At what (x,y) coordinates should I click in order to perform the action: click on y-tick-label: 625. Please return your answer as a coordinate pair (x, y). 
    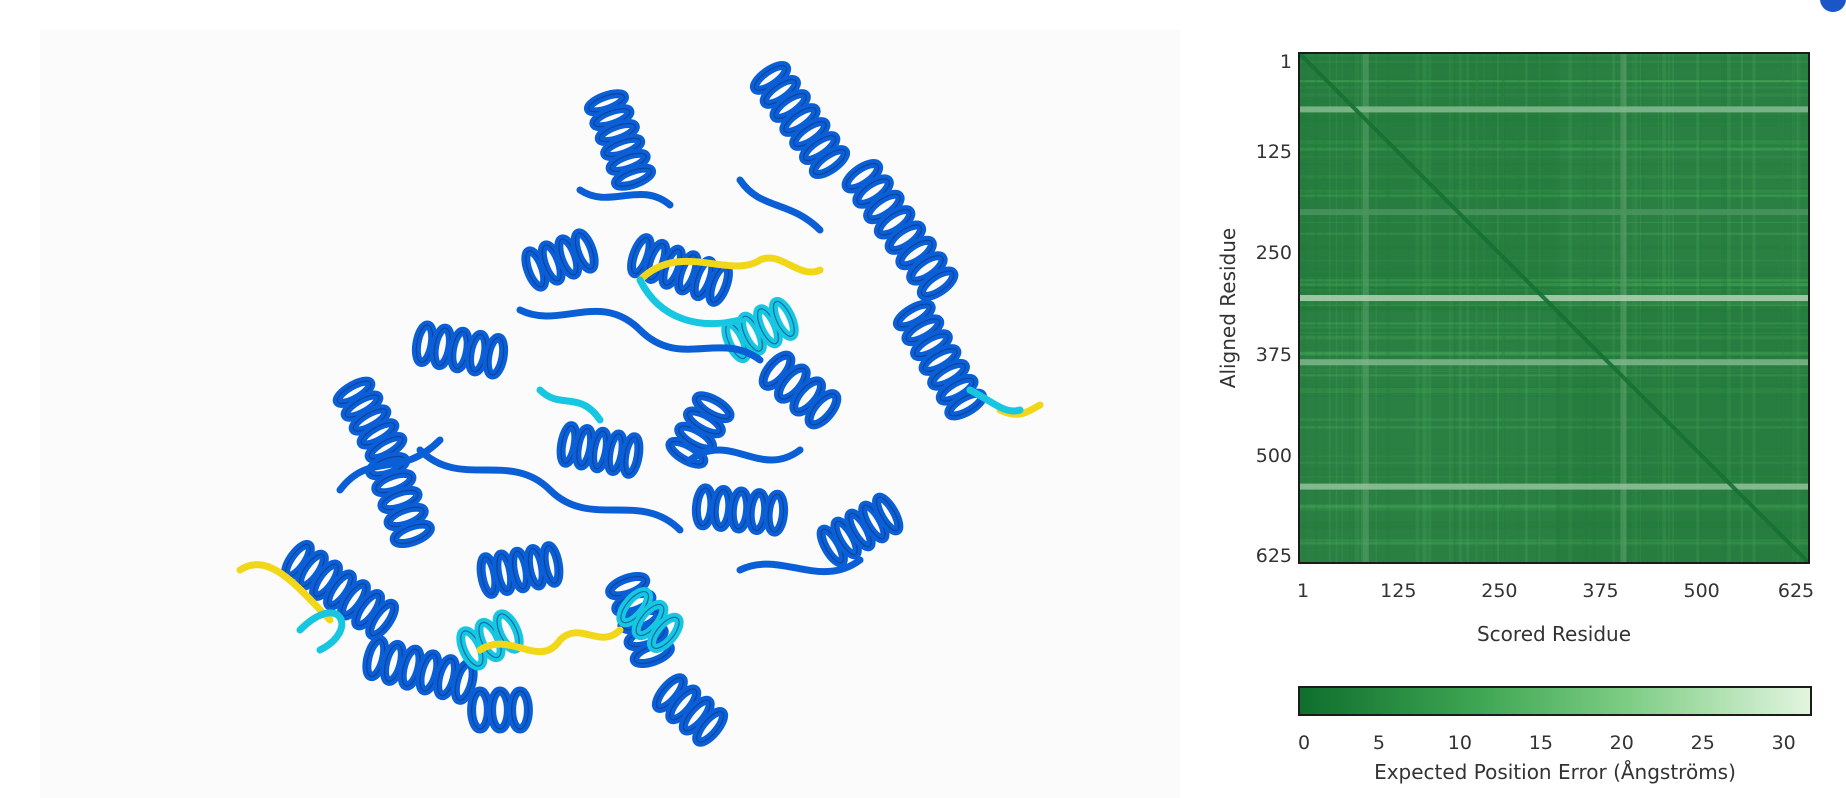
    Looking at the image, I should click on (1273, 556).